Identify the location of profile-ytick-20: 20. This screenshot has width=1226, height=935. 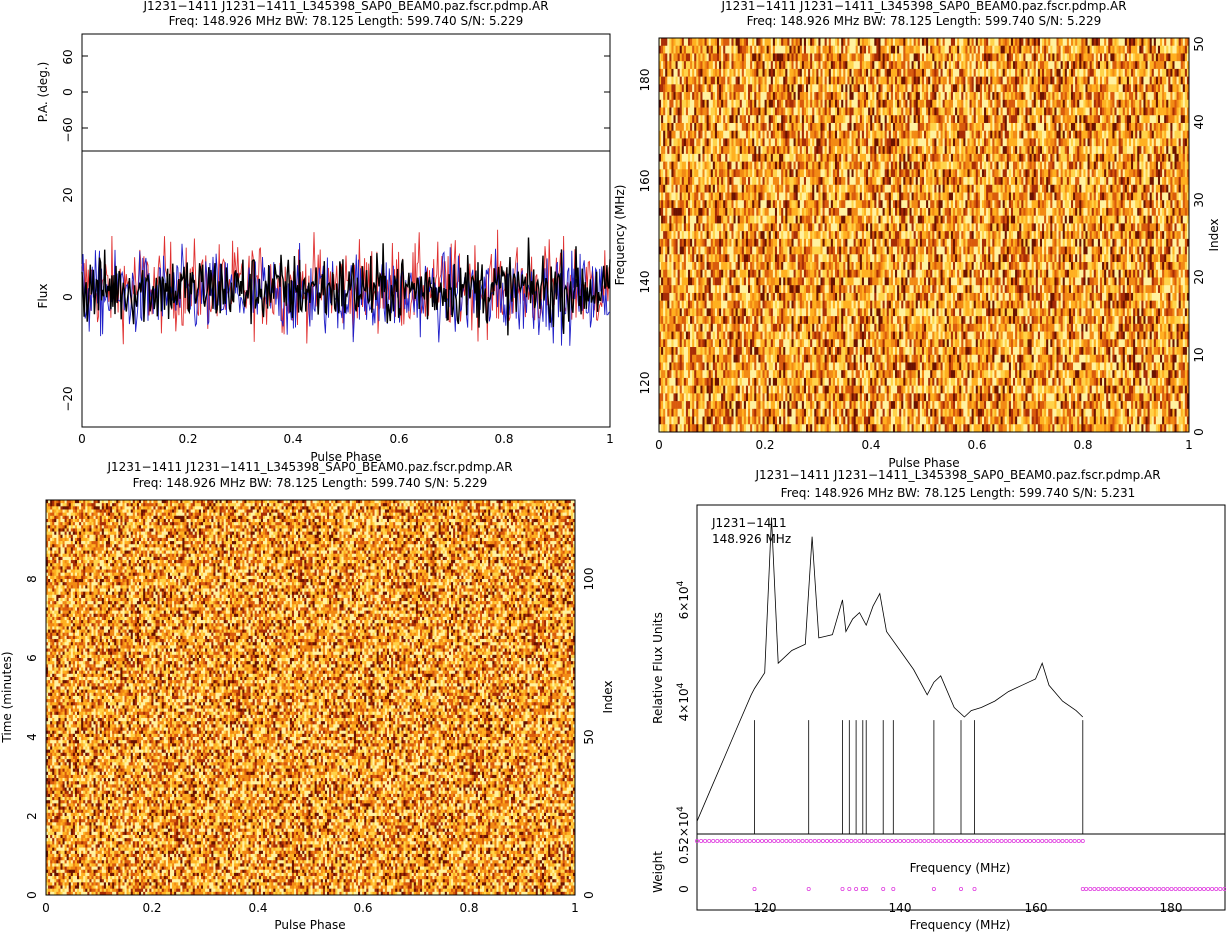
(68, 194).